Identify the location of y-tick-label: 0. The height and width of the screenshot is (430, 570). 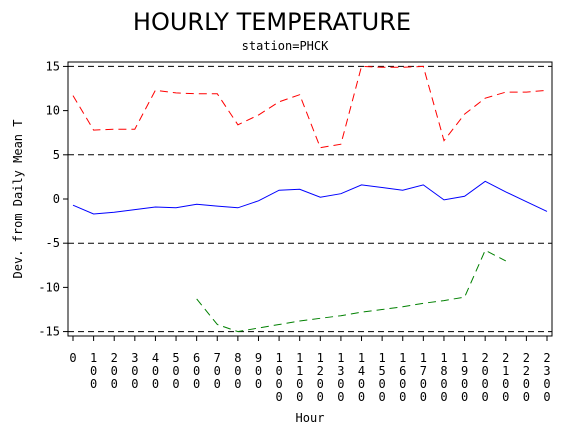
(56, 199).